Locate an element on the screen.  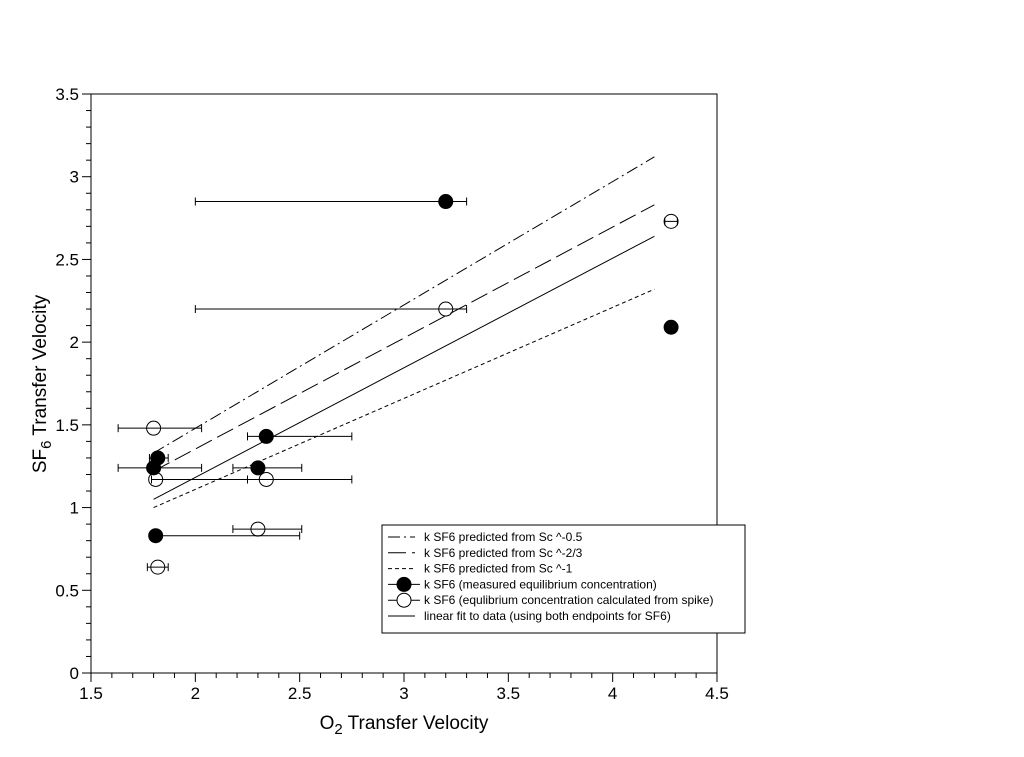
legend-box is located at coordinates (563, 579).